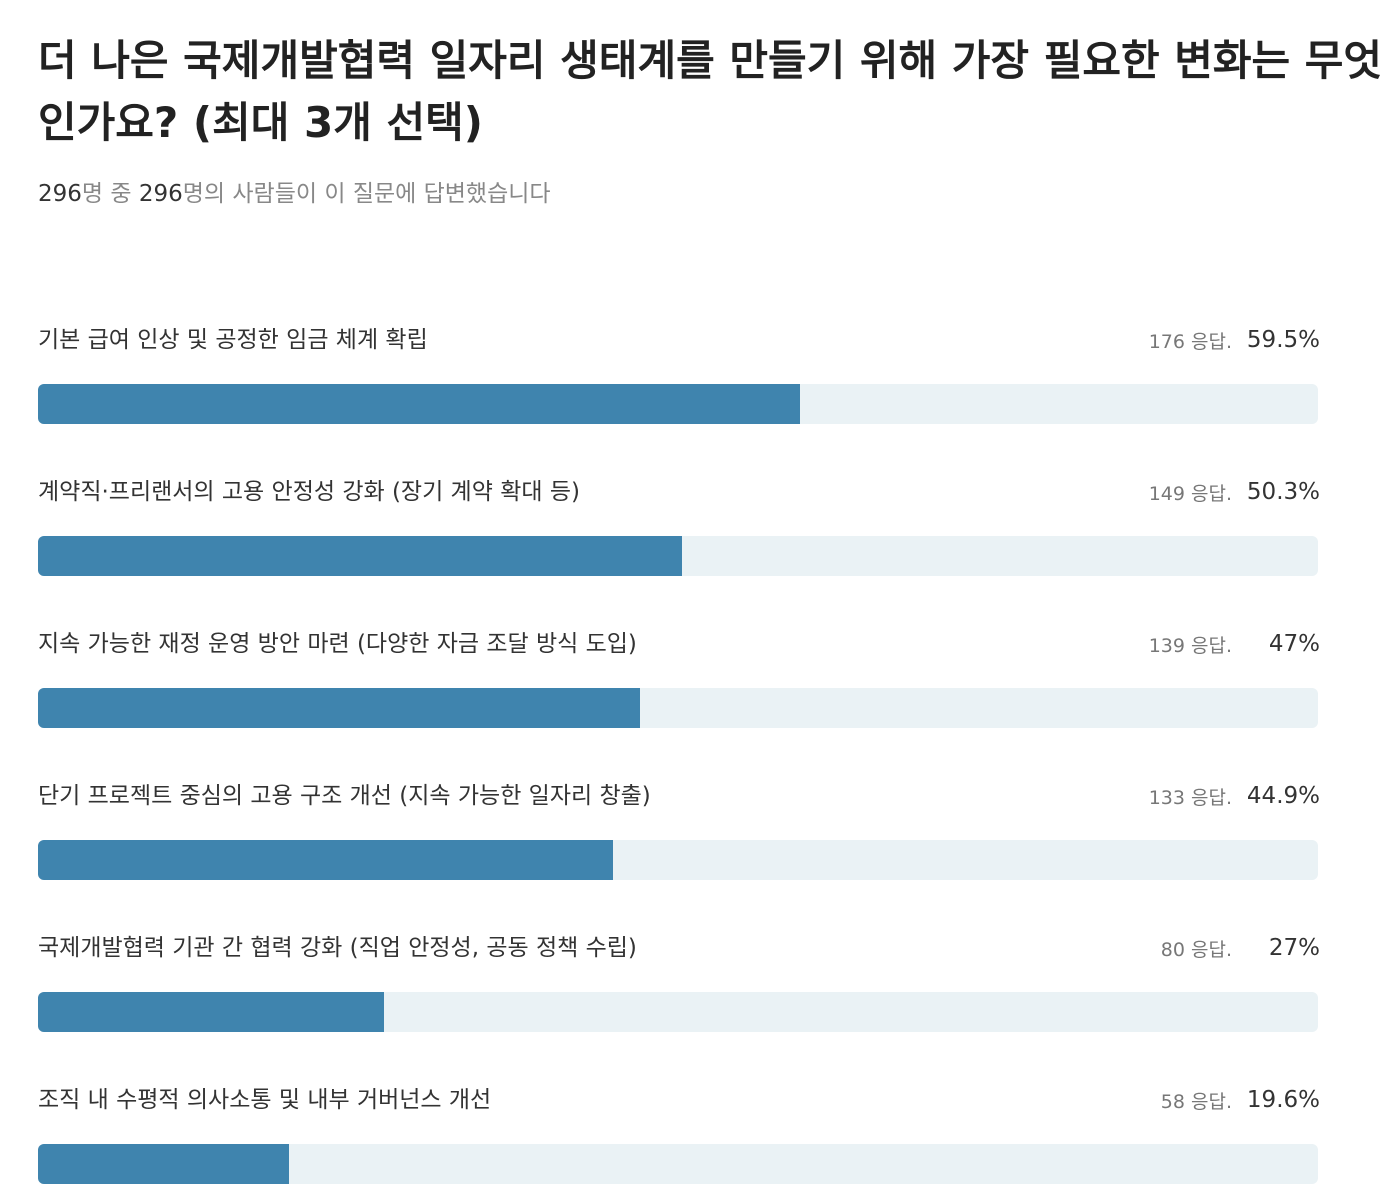 This screenshot has width=1386, height=1202. Describe the element at coordinates (160, 194) in the screenshot. I see `answered: 296` at that location.